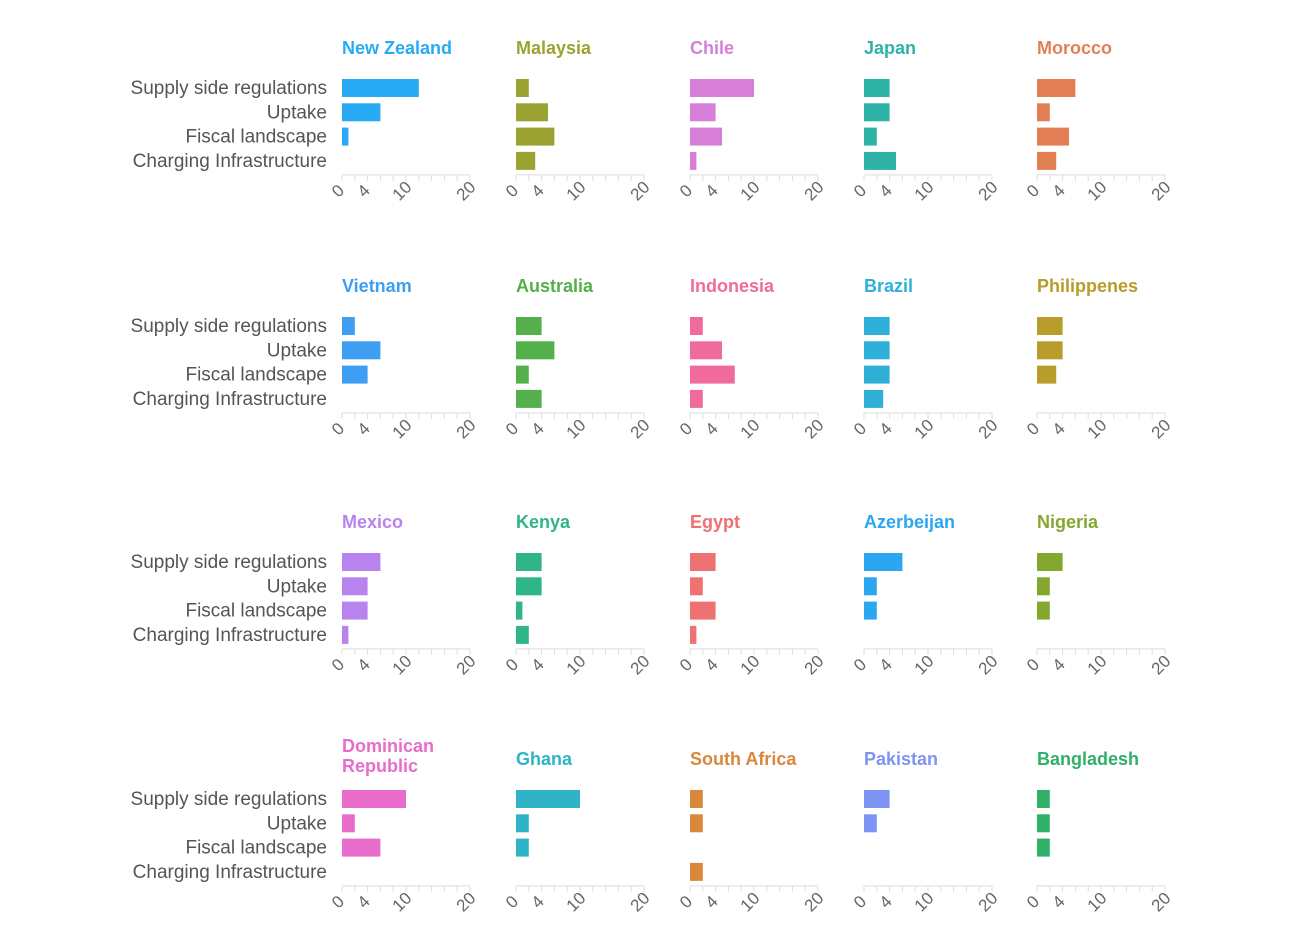 The width and height of the screenshot is (1292, 943). I want to click on panel: Brazil 0 4 10 20, so click(925, 359).